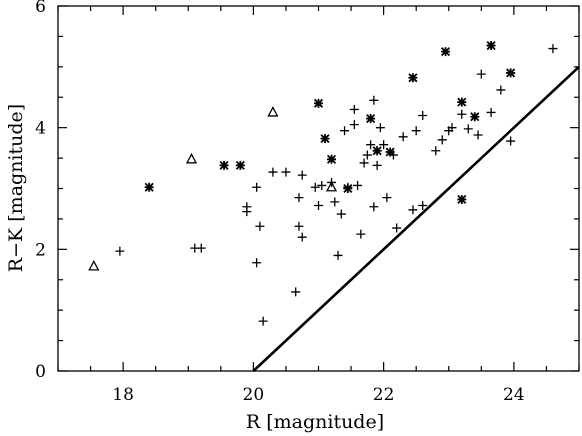 Image resolution: width=582 pixels, height=436 pixels. Describe the element at coordinates (254, 395) in the screenshot. I see `x-tick-label: 20` at that location.